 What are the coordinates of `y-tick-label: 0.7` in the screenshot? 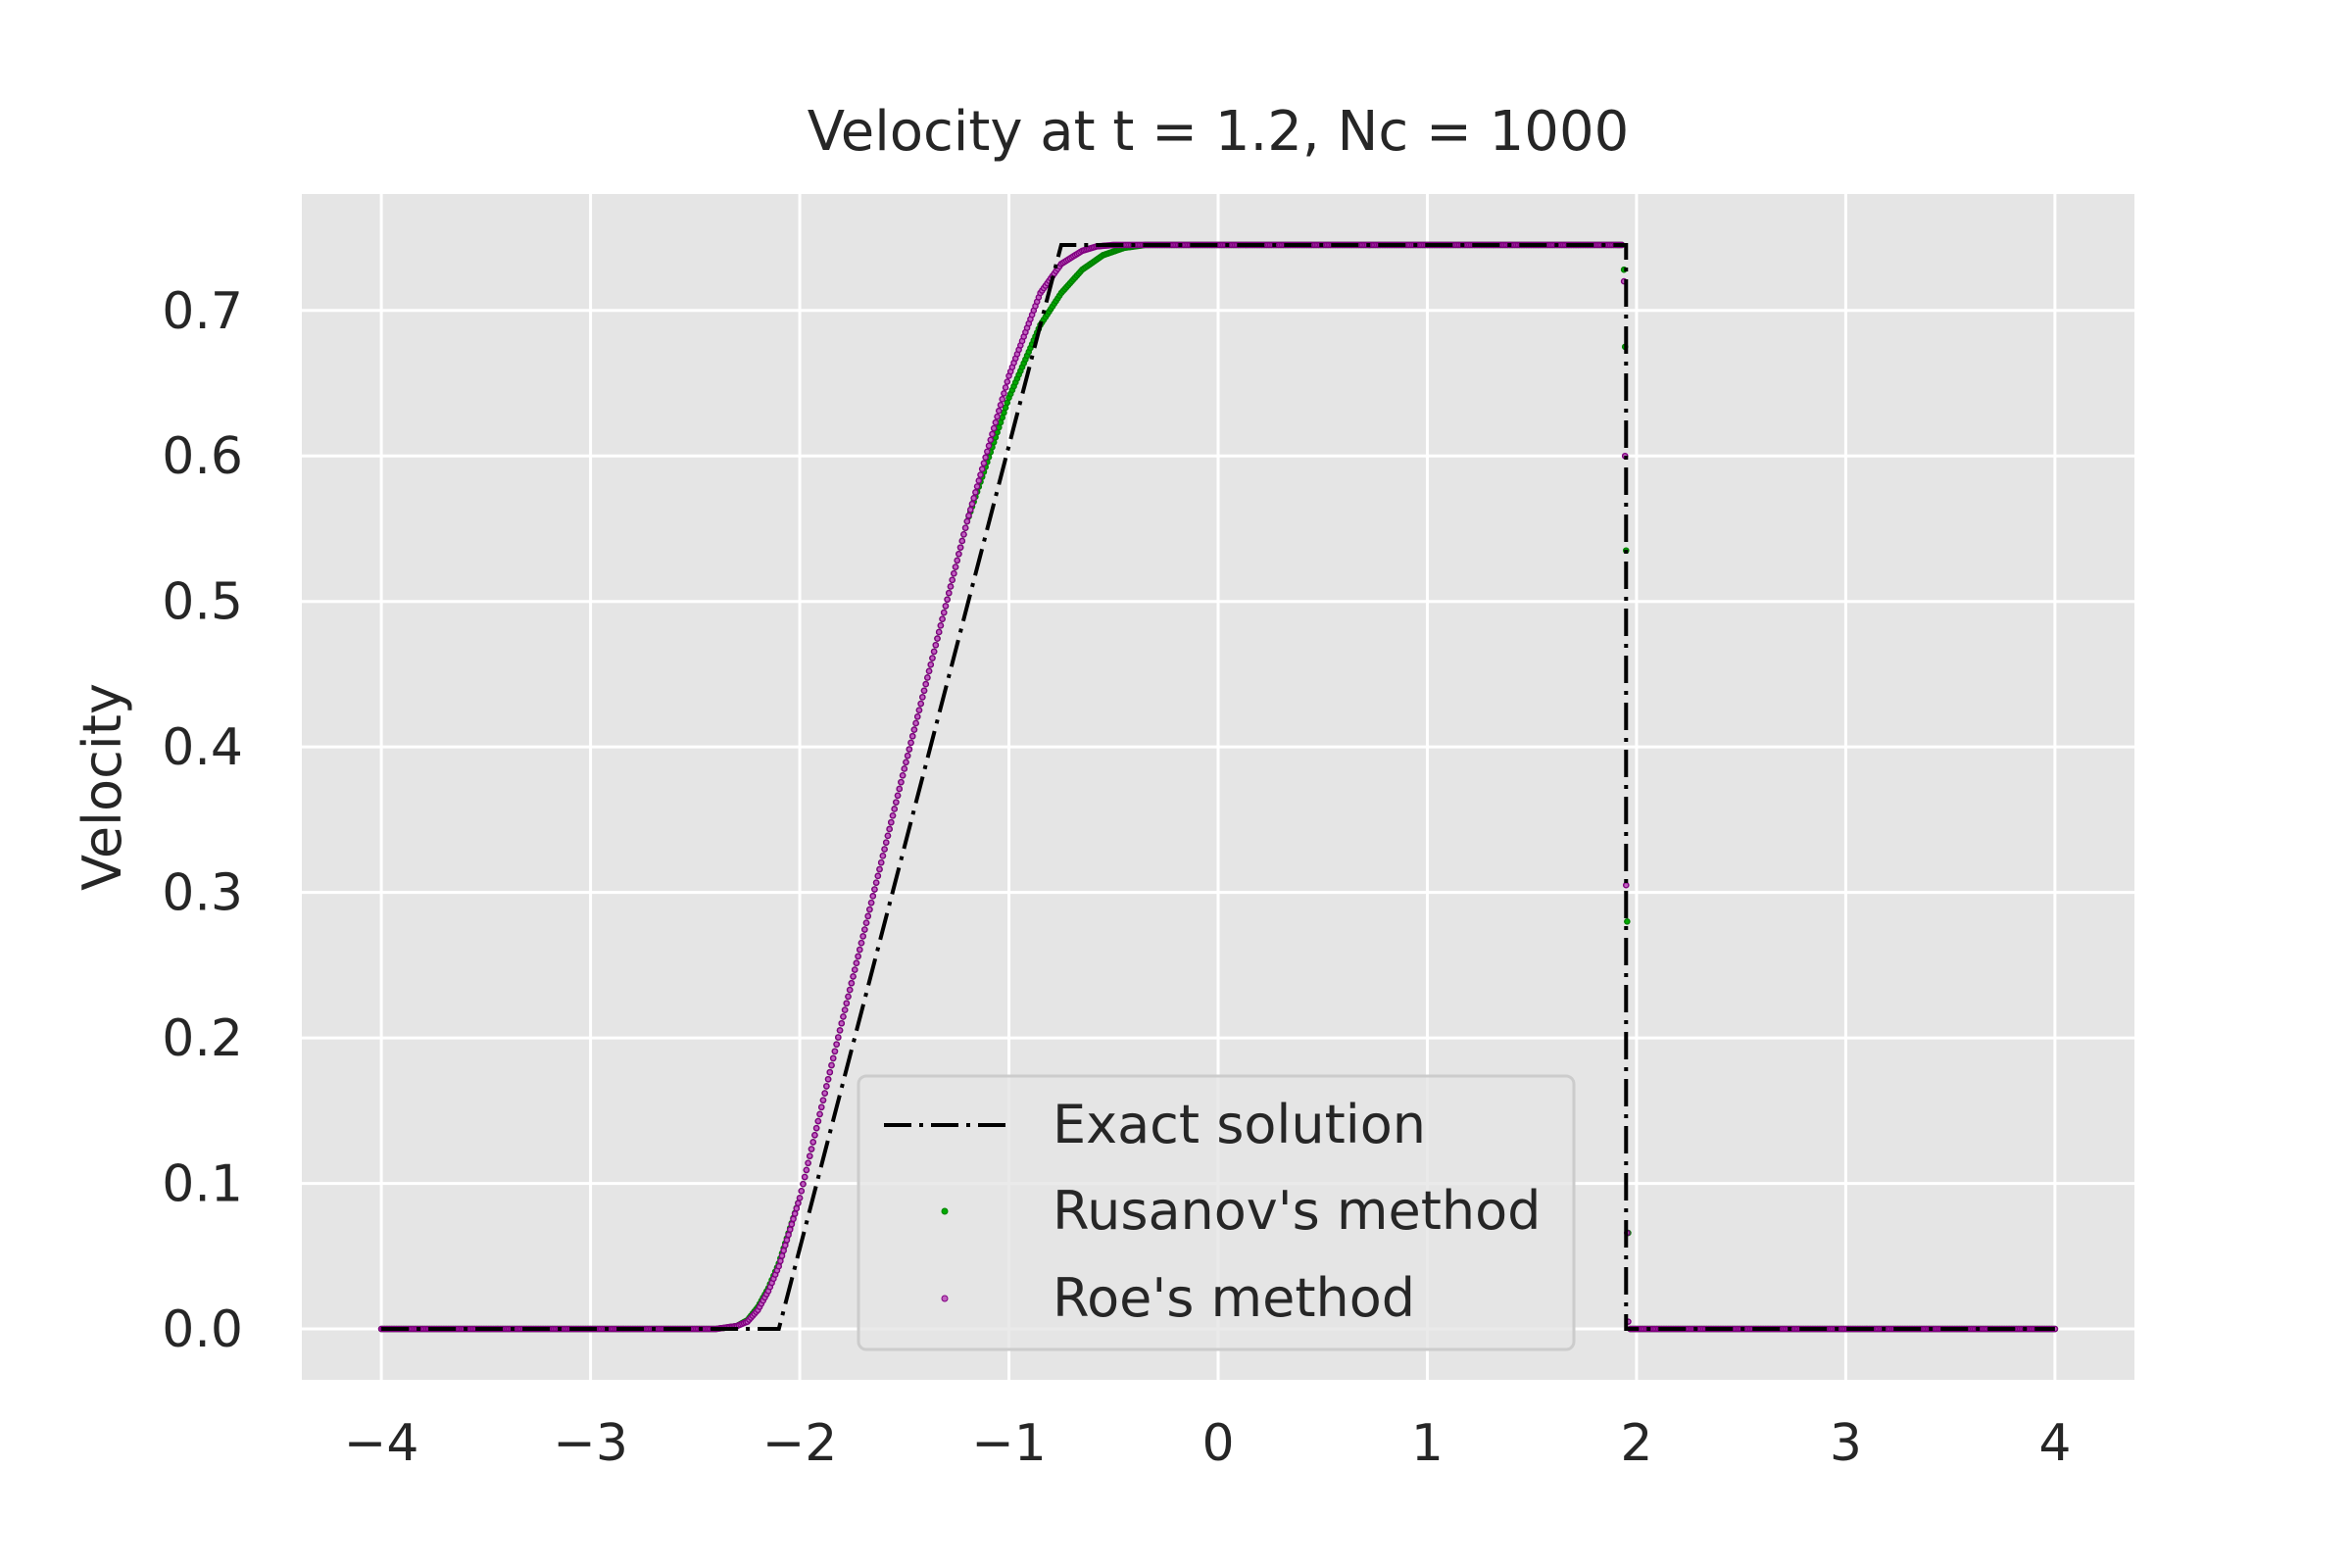 It's located at (202, 311).